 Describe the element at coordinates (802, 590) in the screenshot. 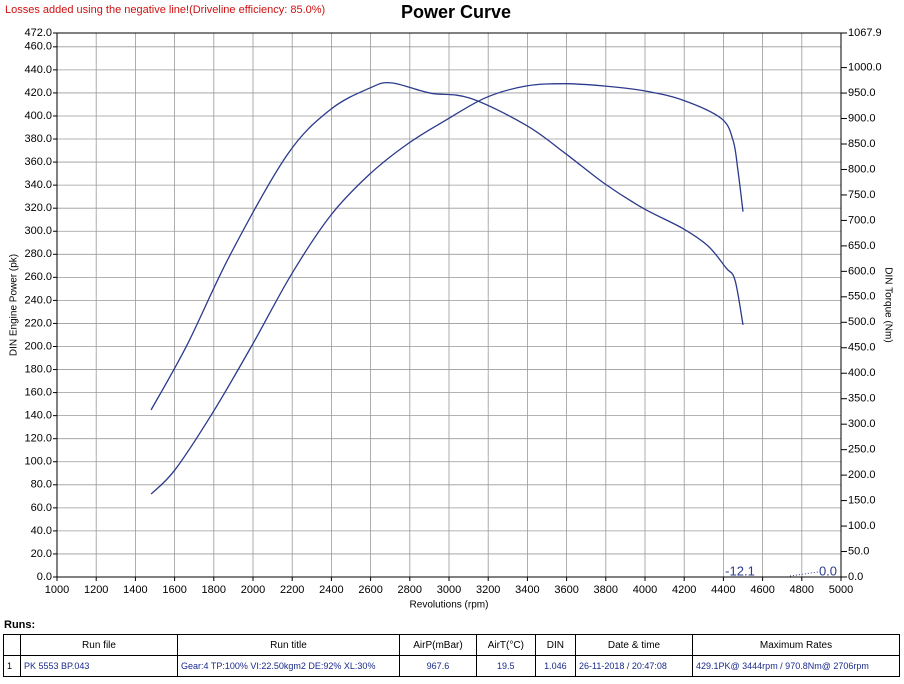

I see `x-tick-label: 4800` at that location.